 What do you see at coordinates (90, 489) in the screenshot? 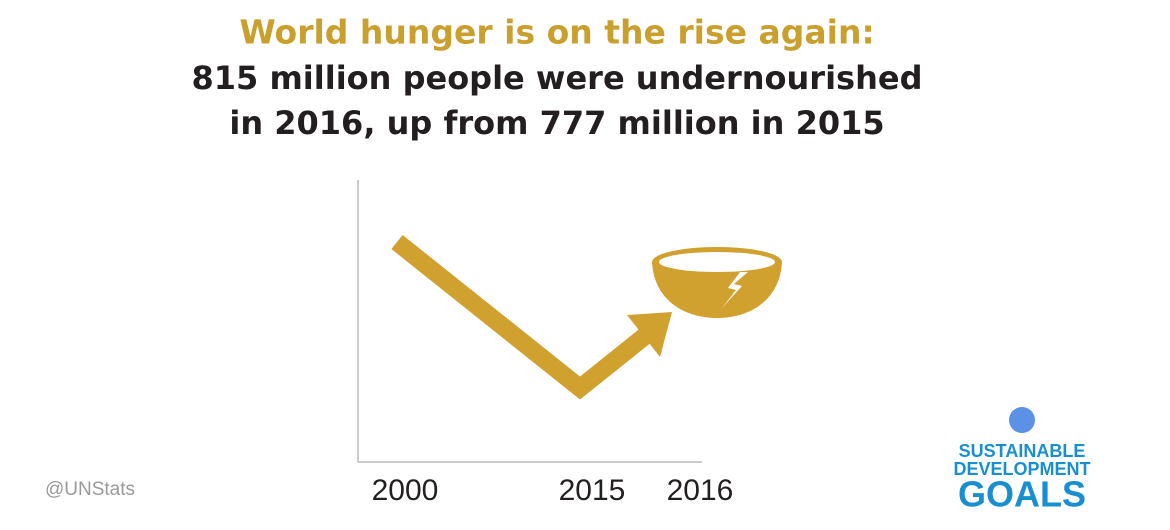
I see `credit: @UNStats` at bounding box center [90, 489].